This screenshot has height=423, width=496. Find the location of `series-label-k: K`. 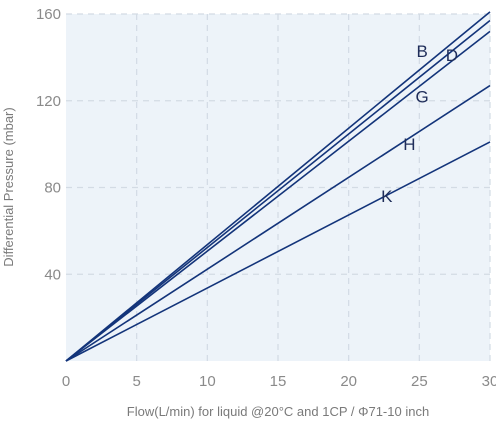

series-label-k: K is located at coordinates (387, 196).